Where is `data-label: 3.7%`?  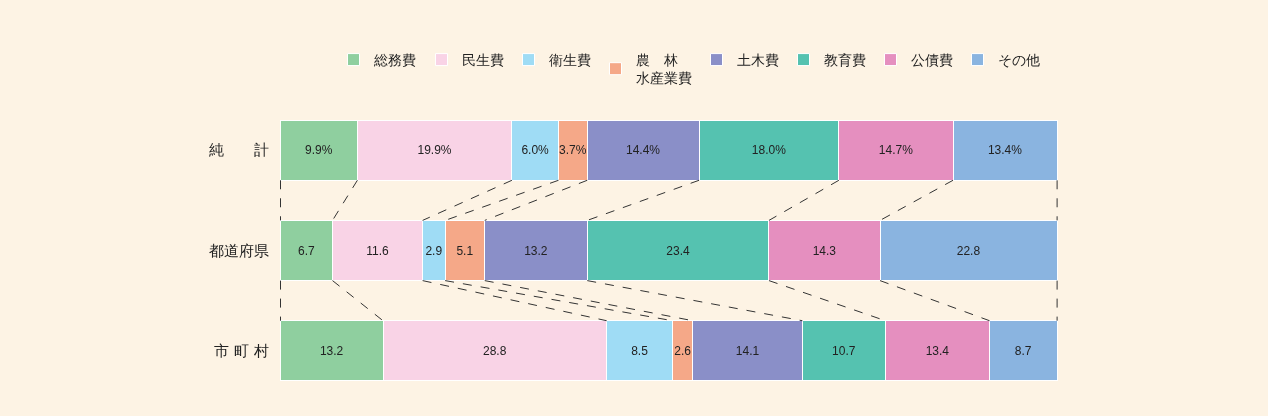 data-label: 3.7% is located at coordinates (573, 150).